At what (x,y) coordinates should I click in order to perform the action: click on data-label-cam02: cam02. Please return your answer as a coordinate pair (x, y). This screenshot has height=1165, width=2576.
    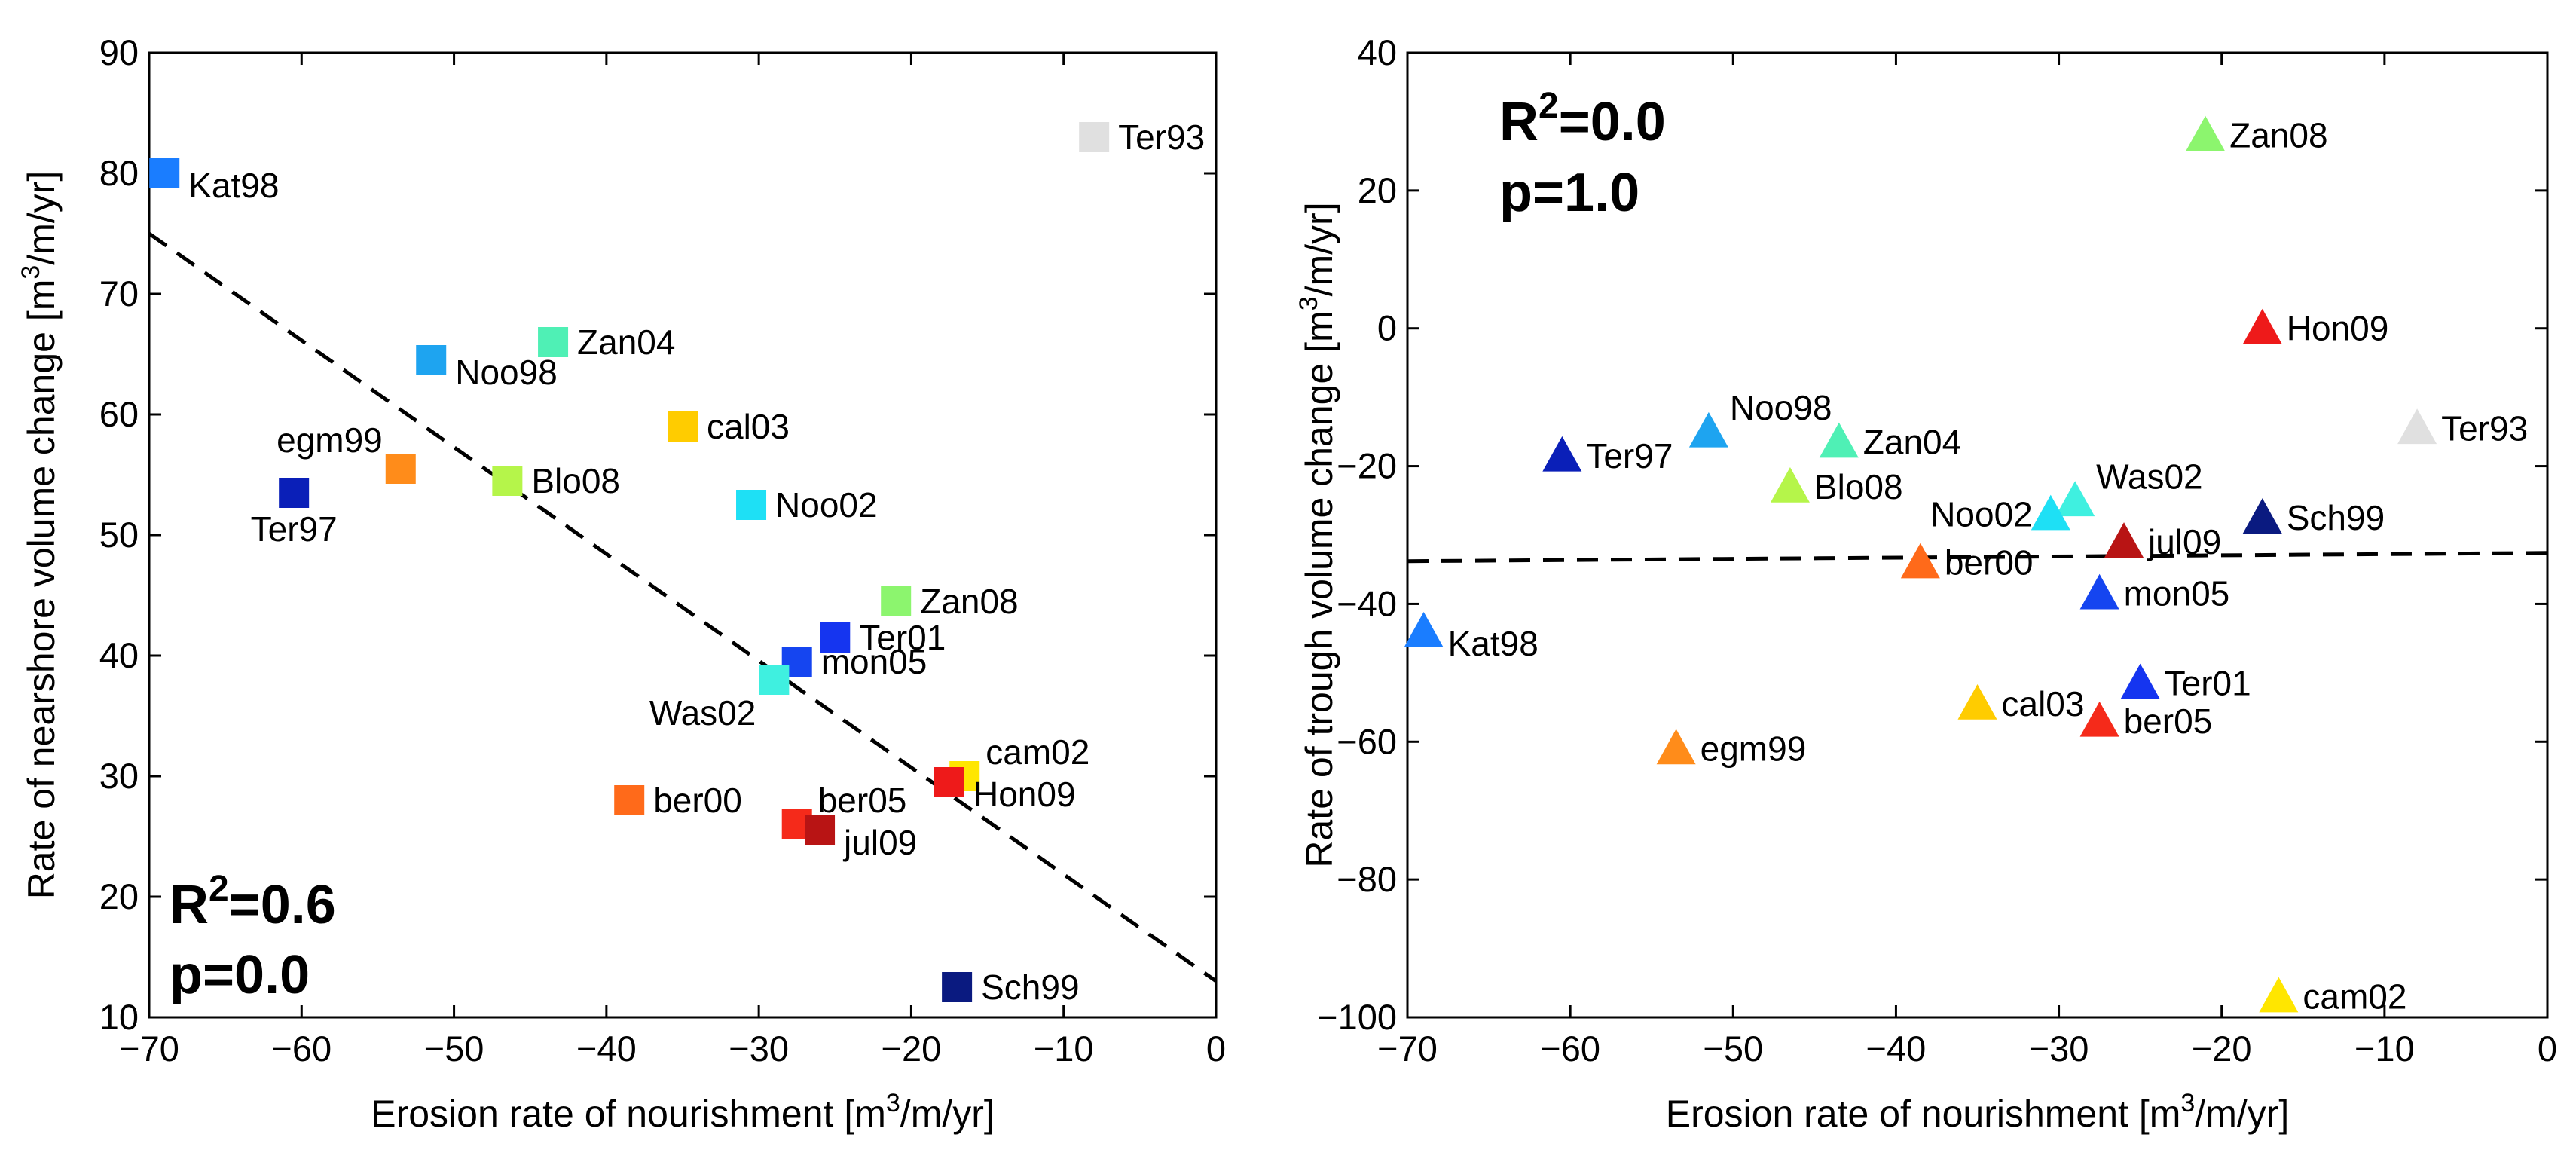
    Looking at the image, I should click on (2354, 997).